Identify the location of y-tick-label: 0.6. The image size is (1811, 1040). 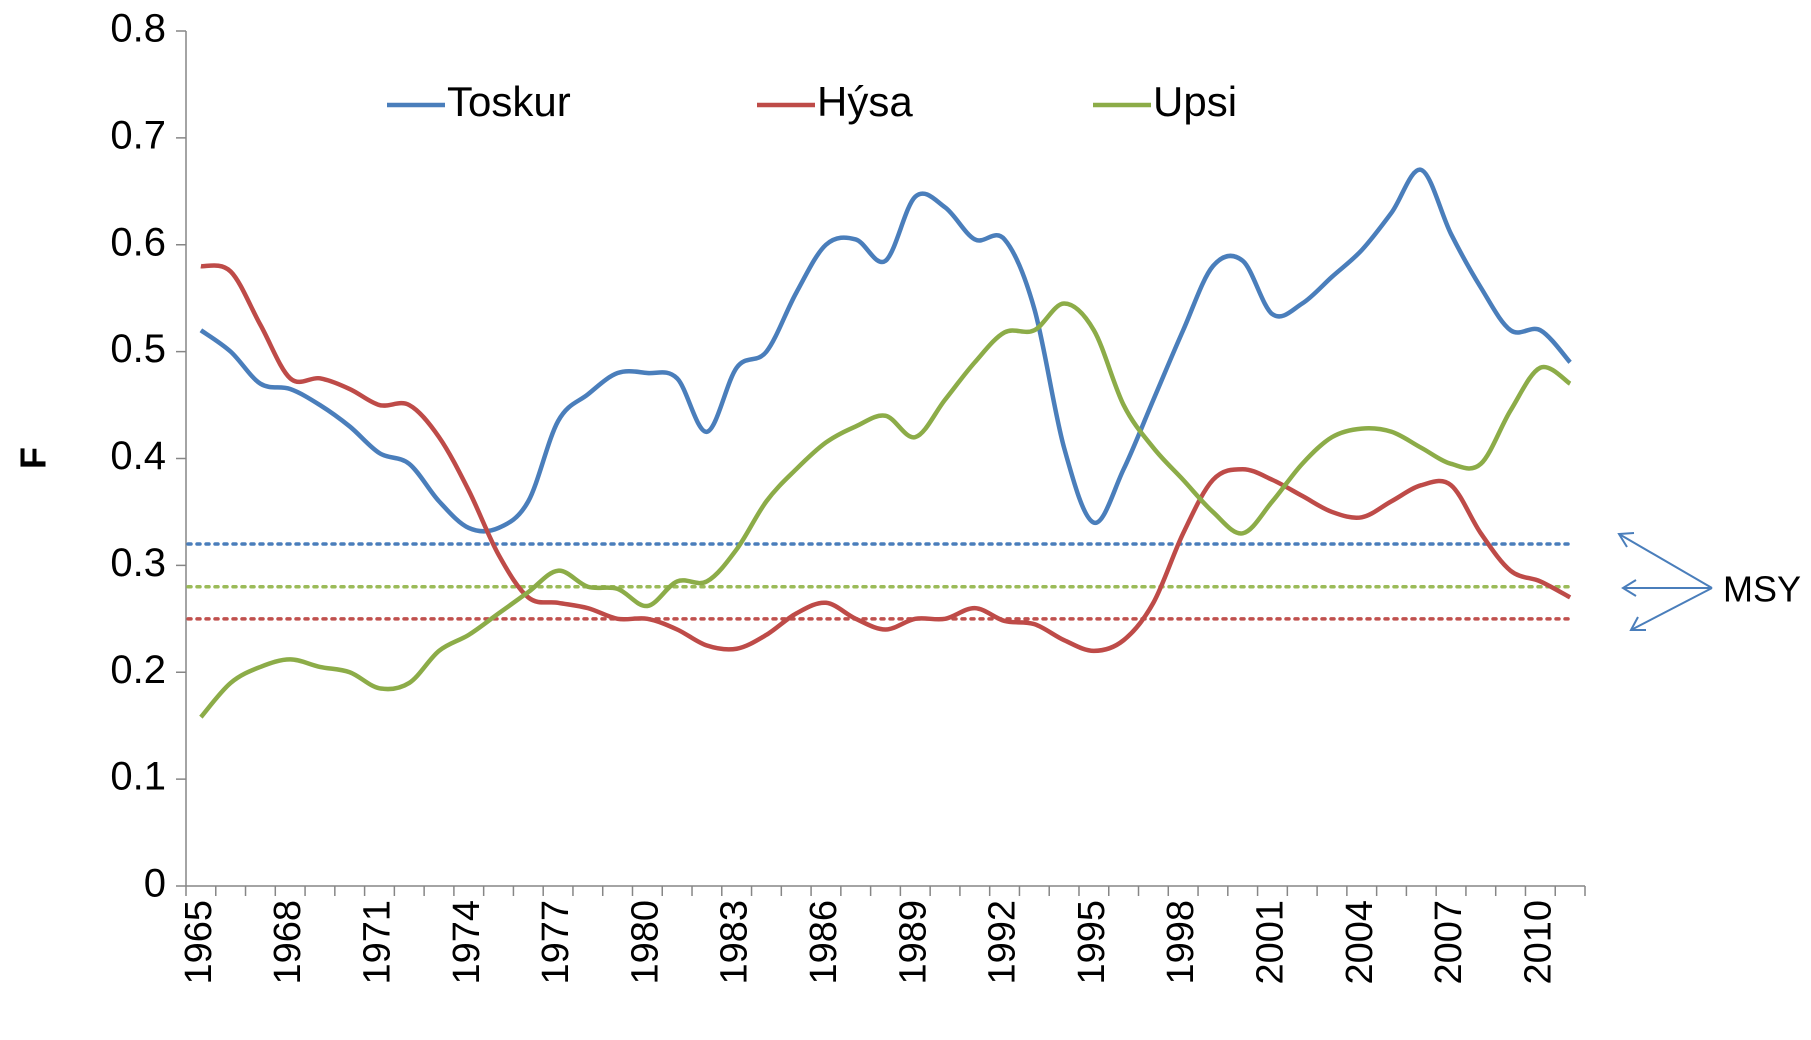
(138, 242).